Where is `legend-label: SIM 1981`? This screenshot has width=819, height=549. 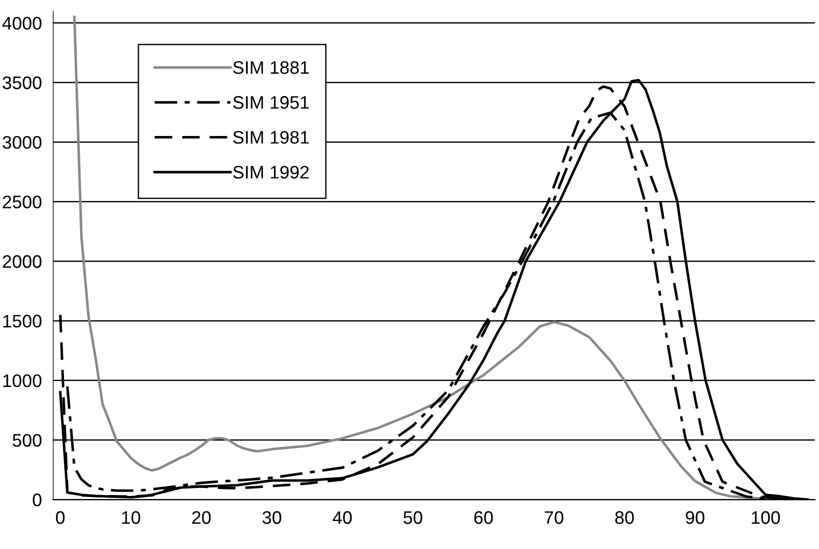 legend-label: SIM 1981 is located at coordinates (271, 137).